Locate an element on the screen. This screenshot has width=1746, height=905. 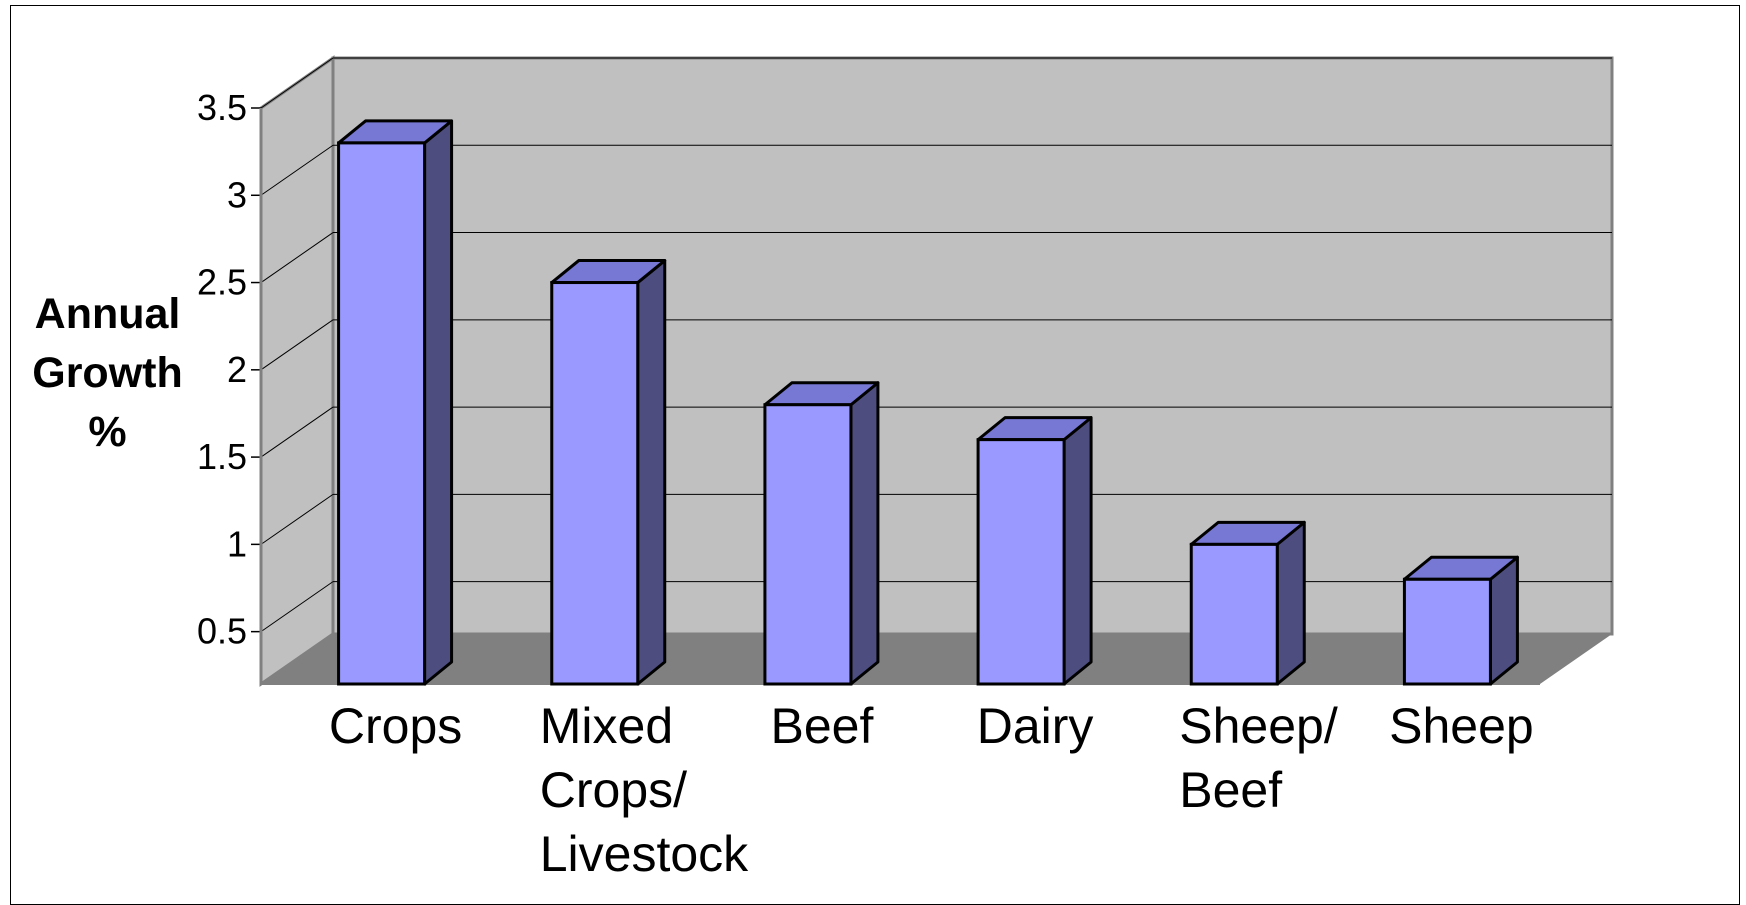
x-category-label: Crops is located at coordinates (395, 726).